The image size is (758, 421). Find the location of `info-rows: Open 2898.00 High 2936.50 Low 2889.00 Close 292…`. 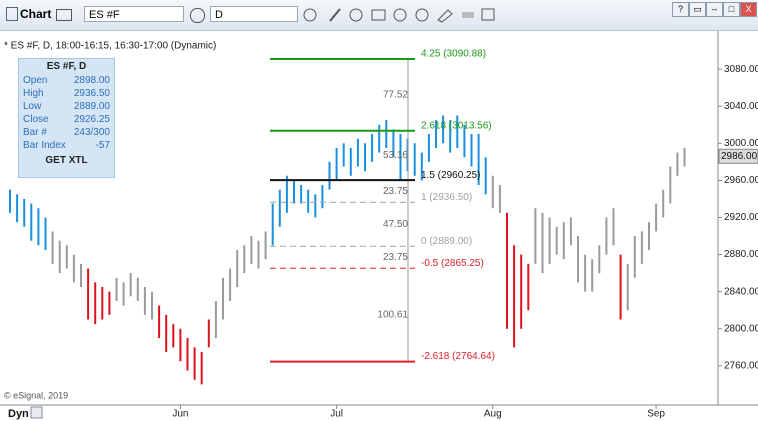

info-rows: Open 2898.00 High 2936.50 Low 2889.00 Close 292… is located at coordinates (66, 113).